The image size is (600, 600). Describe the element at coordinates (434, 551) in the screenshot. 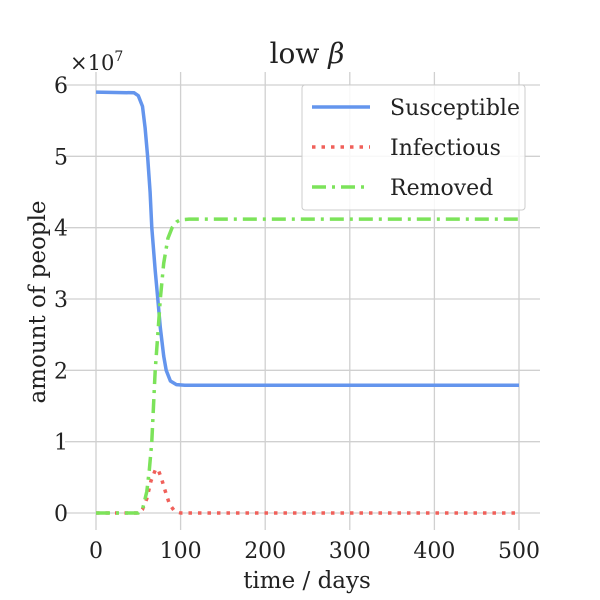

I see `x-tick-label: 400` at that location.